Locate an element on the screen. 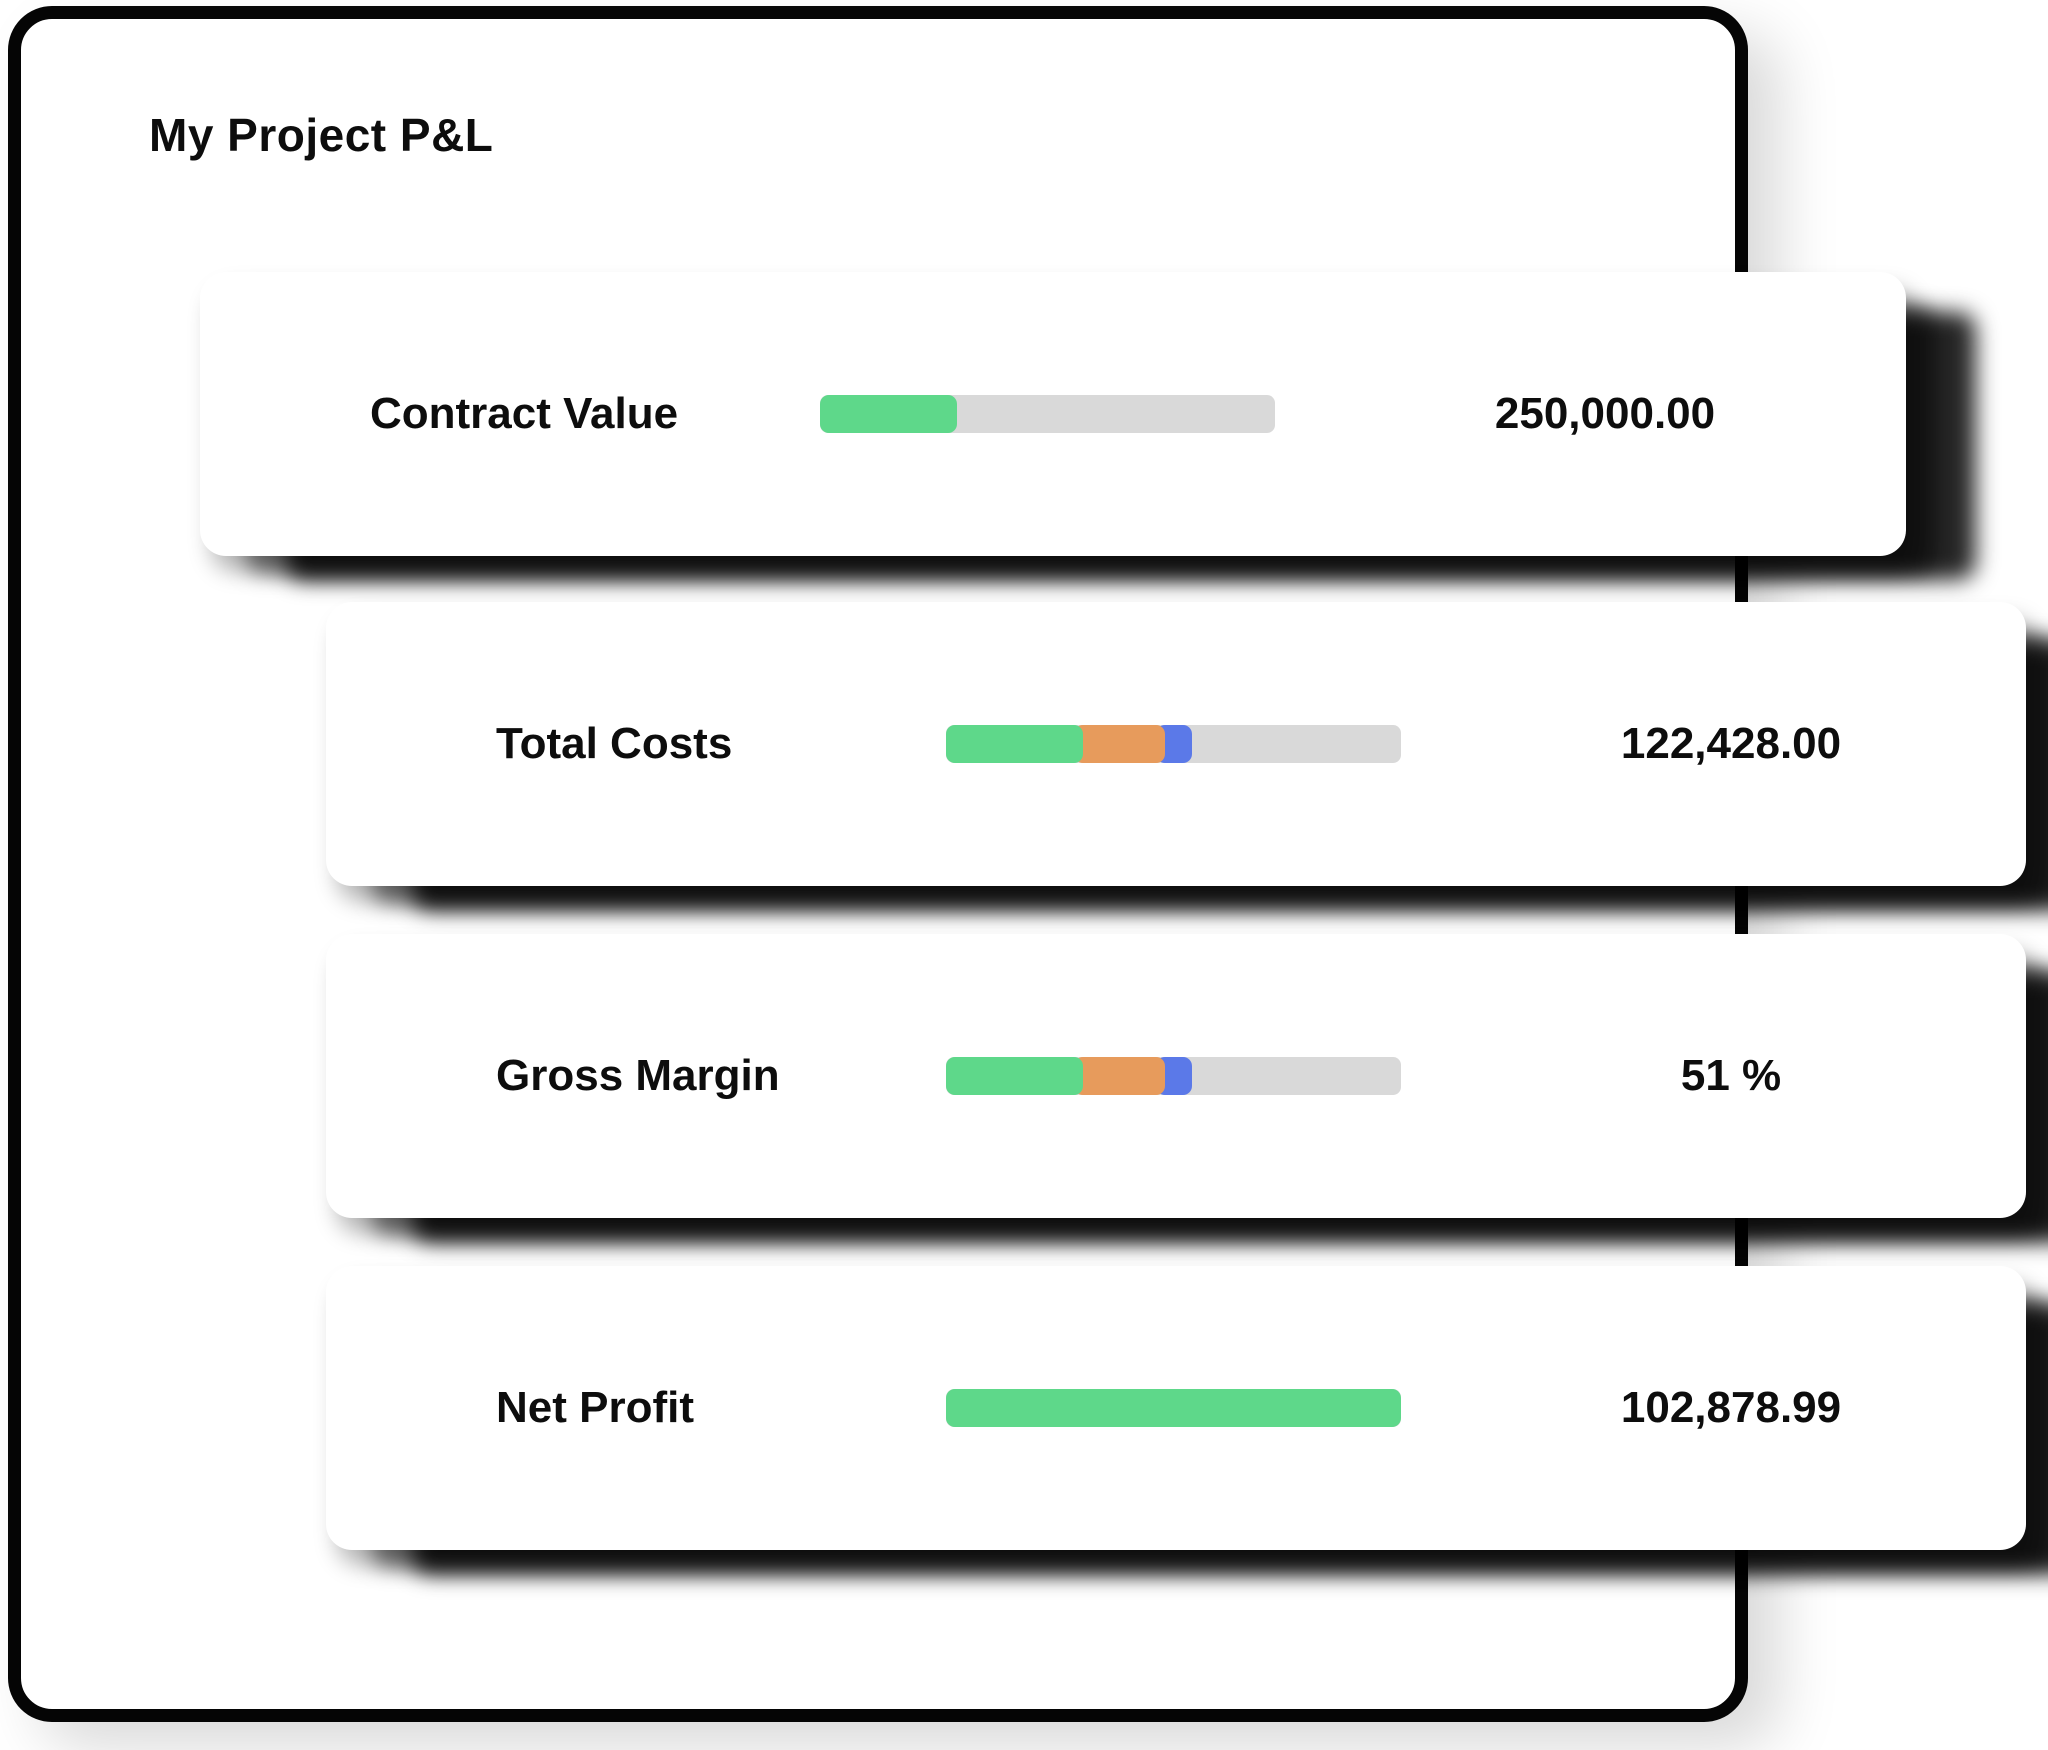 This screenshot has width=2048, height=1750. progress-bar-total-costs is located at coordinates (1173, 744).